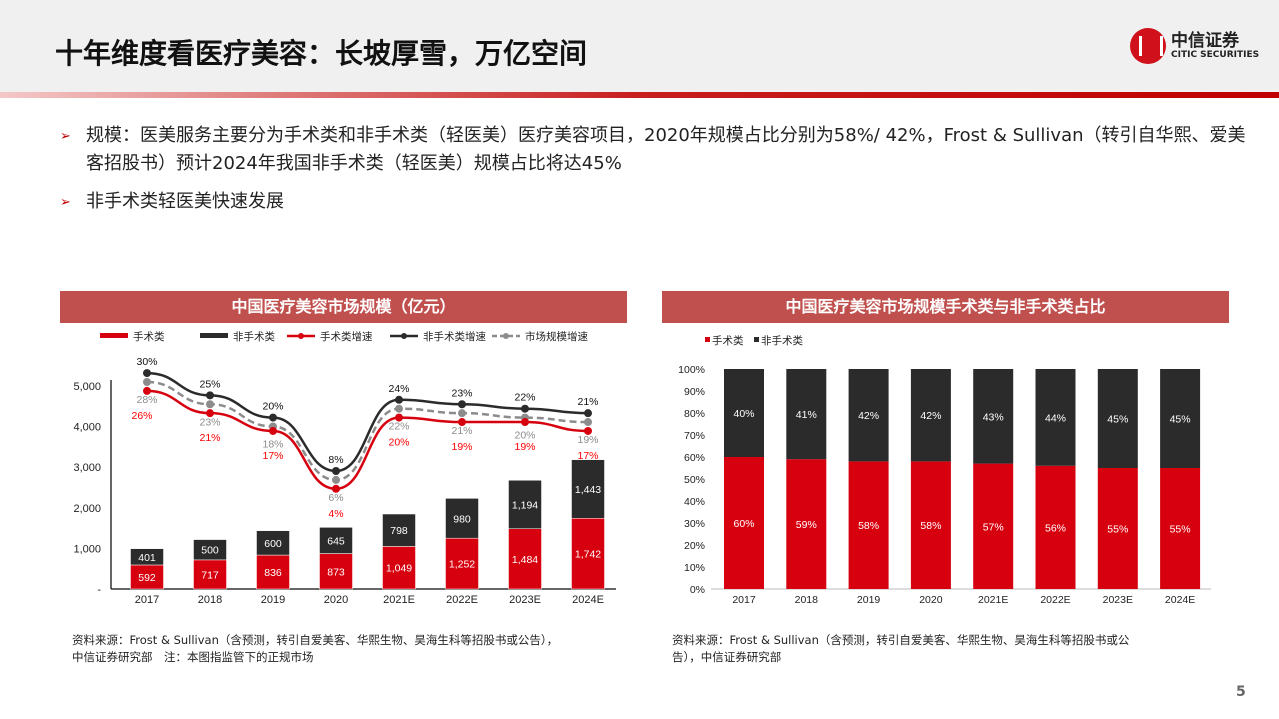 This screenshot has height=719, width=1279. I want to click on non-surgical-growth-line-label: 24%, so click(398, 389).